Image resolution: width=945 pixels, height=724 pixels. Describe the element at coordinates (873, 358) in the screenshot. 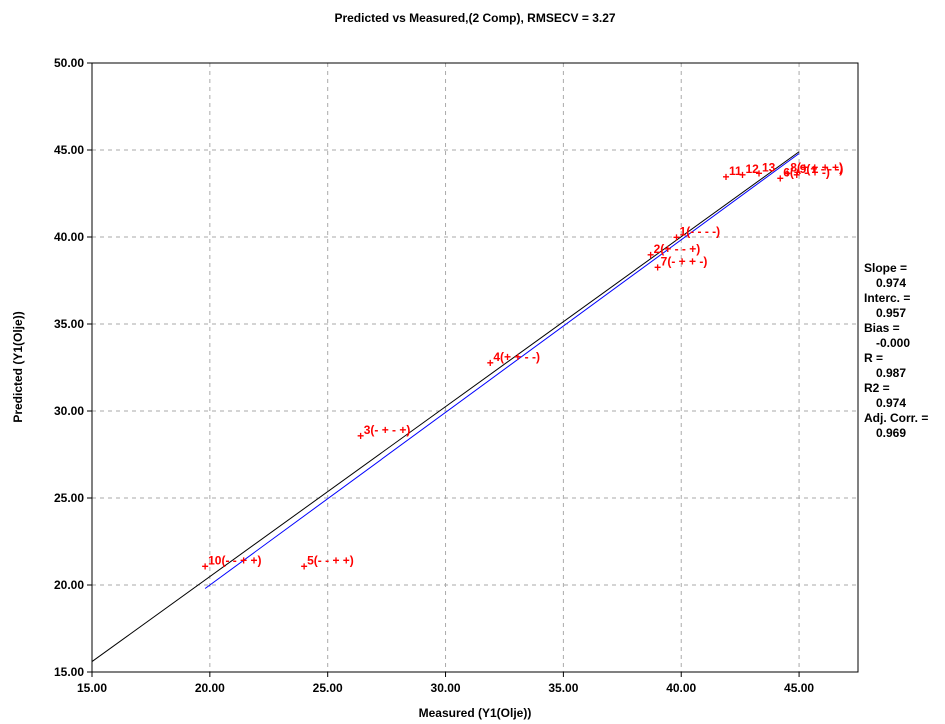

I see `stat-name: R =` at that location.